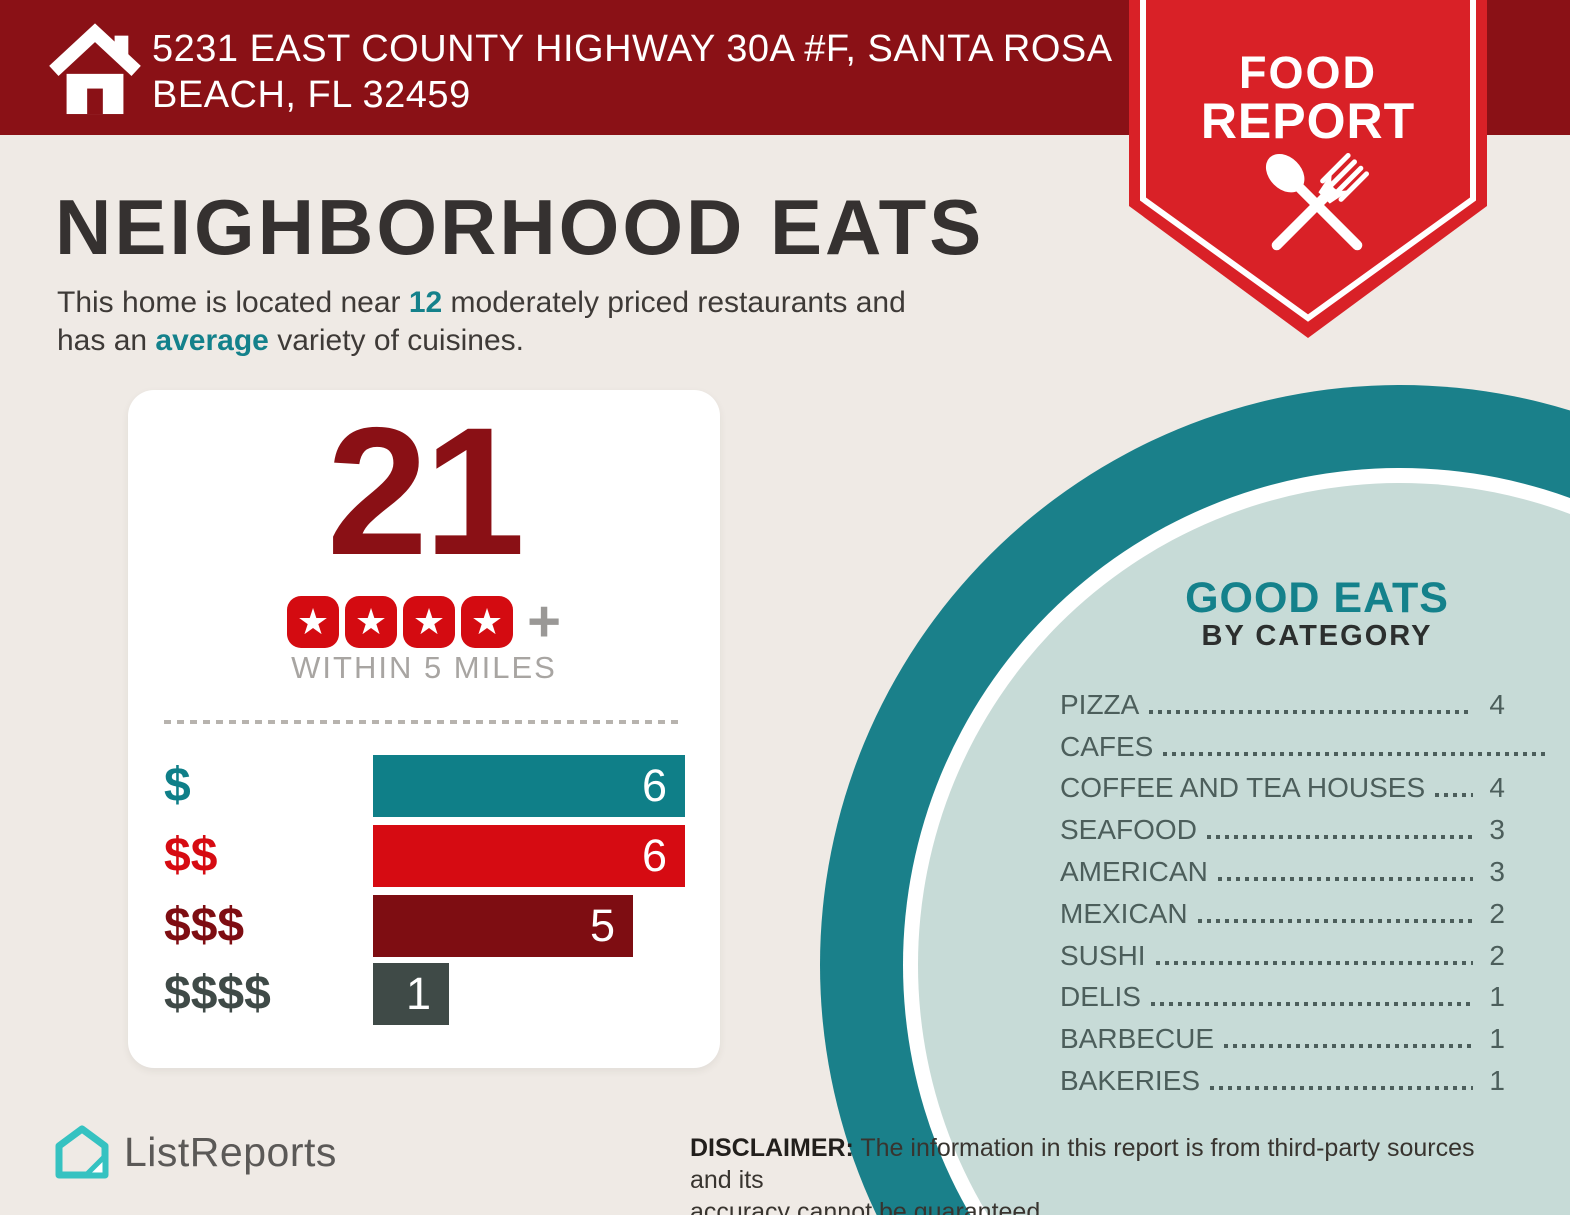  What do you see at coordinates (1282, 871) in the screenshot?
I see `category-row: AMERICAN 3` at bounding box center [1282, 871].